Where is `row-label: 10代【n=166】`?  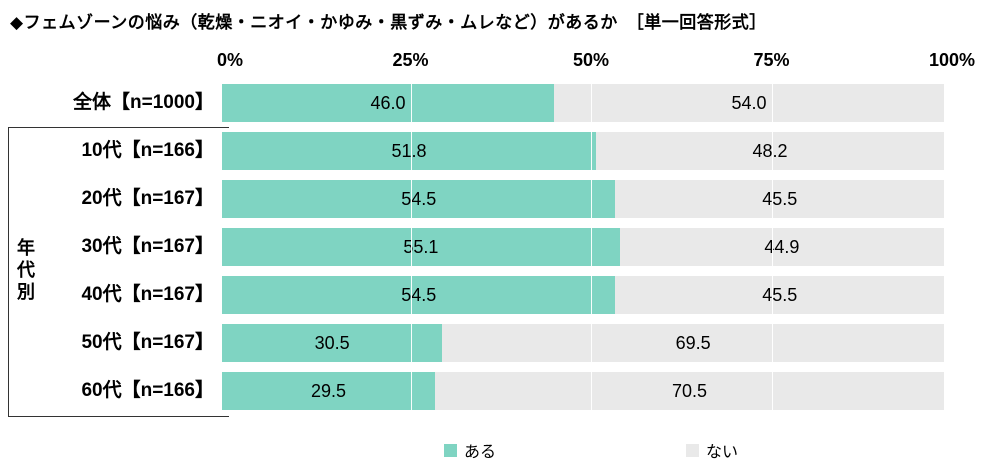
row-label: 10代【n=166】 is located at coordinates (147, 150).